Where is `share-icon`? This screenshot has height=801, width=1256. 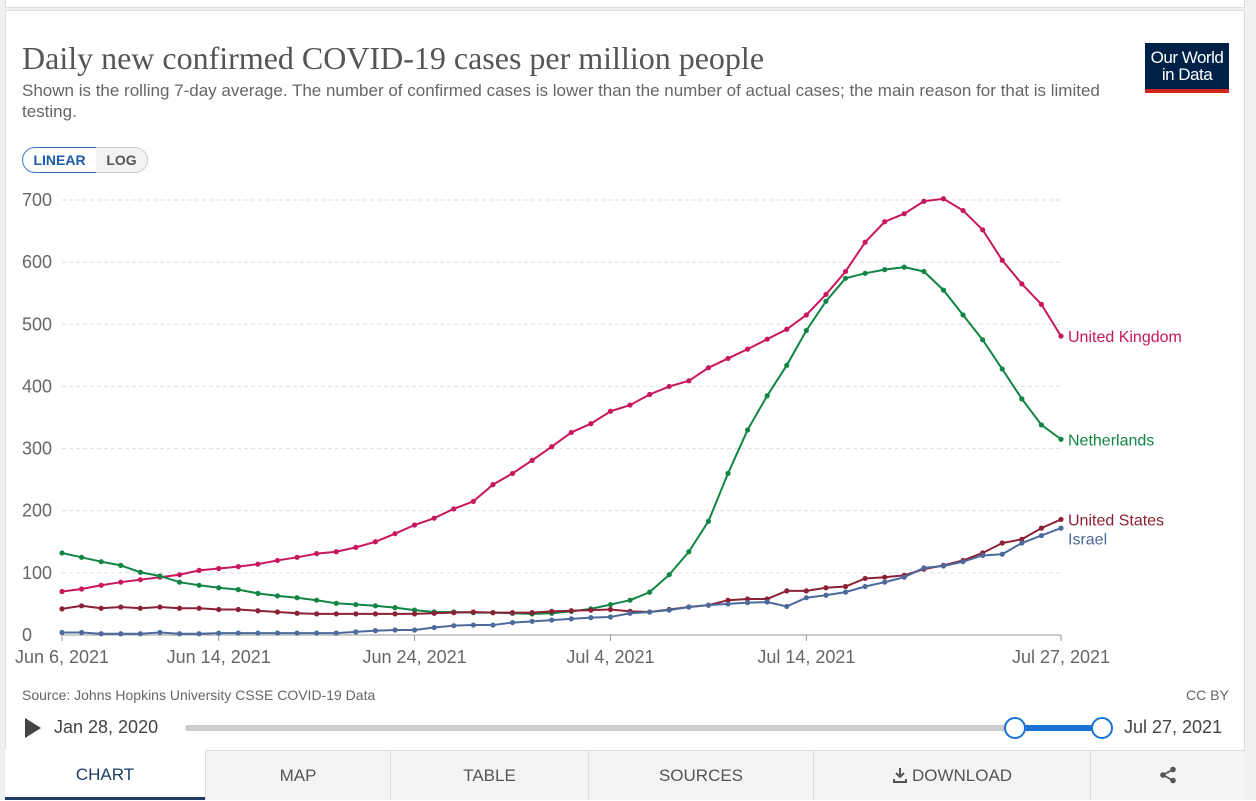
share-icon is located at coordinates (1168, 775).